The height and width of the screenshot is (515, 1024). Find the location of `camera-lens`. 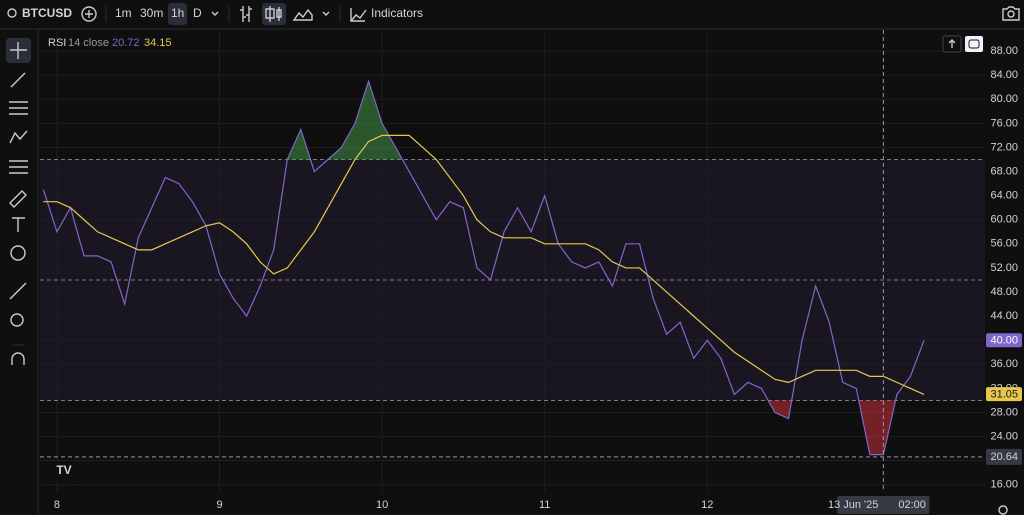

camera-lens is located at coordinates (1011, 14).